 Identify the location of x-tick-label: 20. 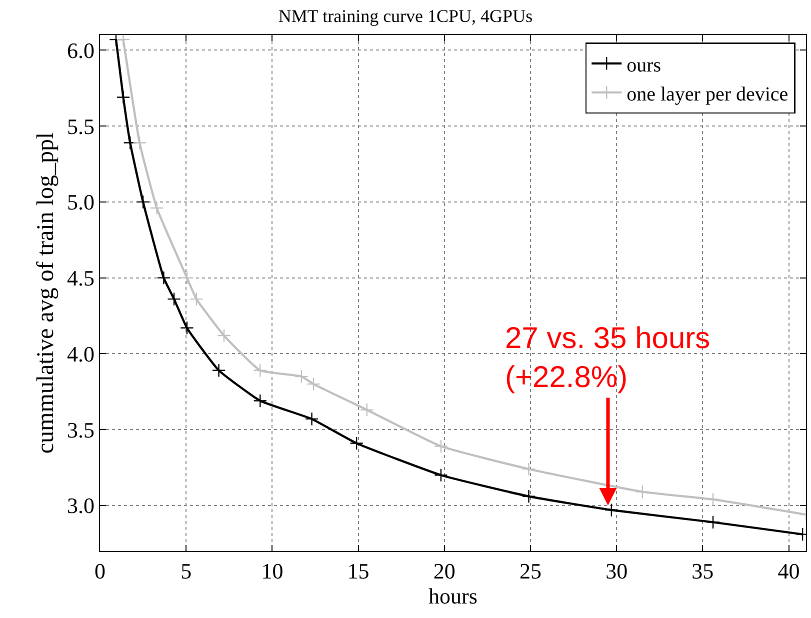
(444, 571).